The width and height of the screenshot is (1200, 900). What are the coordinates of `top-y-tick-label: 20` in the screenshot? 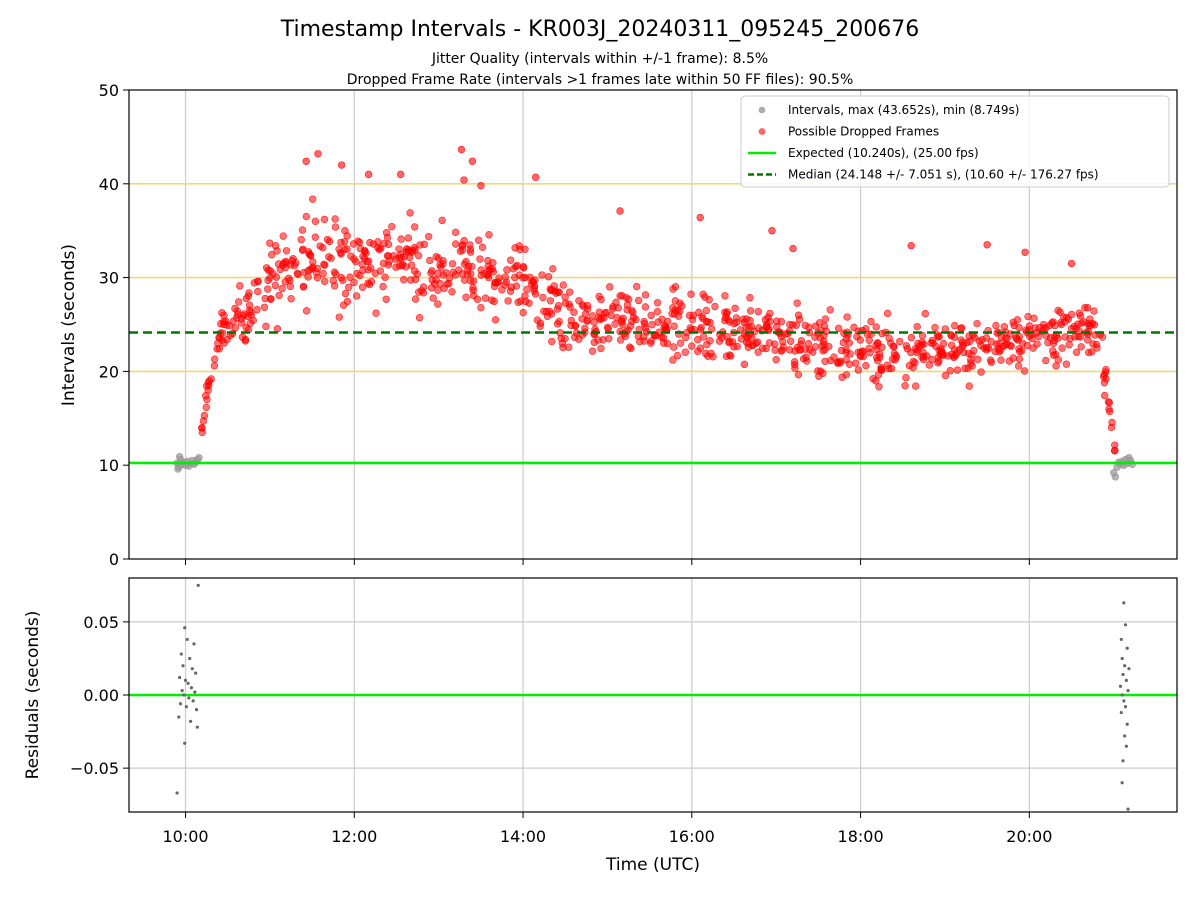 It's located at (109, 371).